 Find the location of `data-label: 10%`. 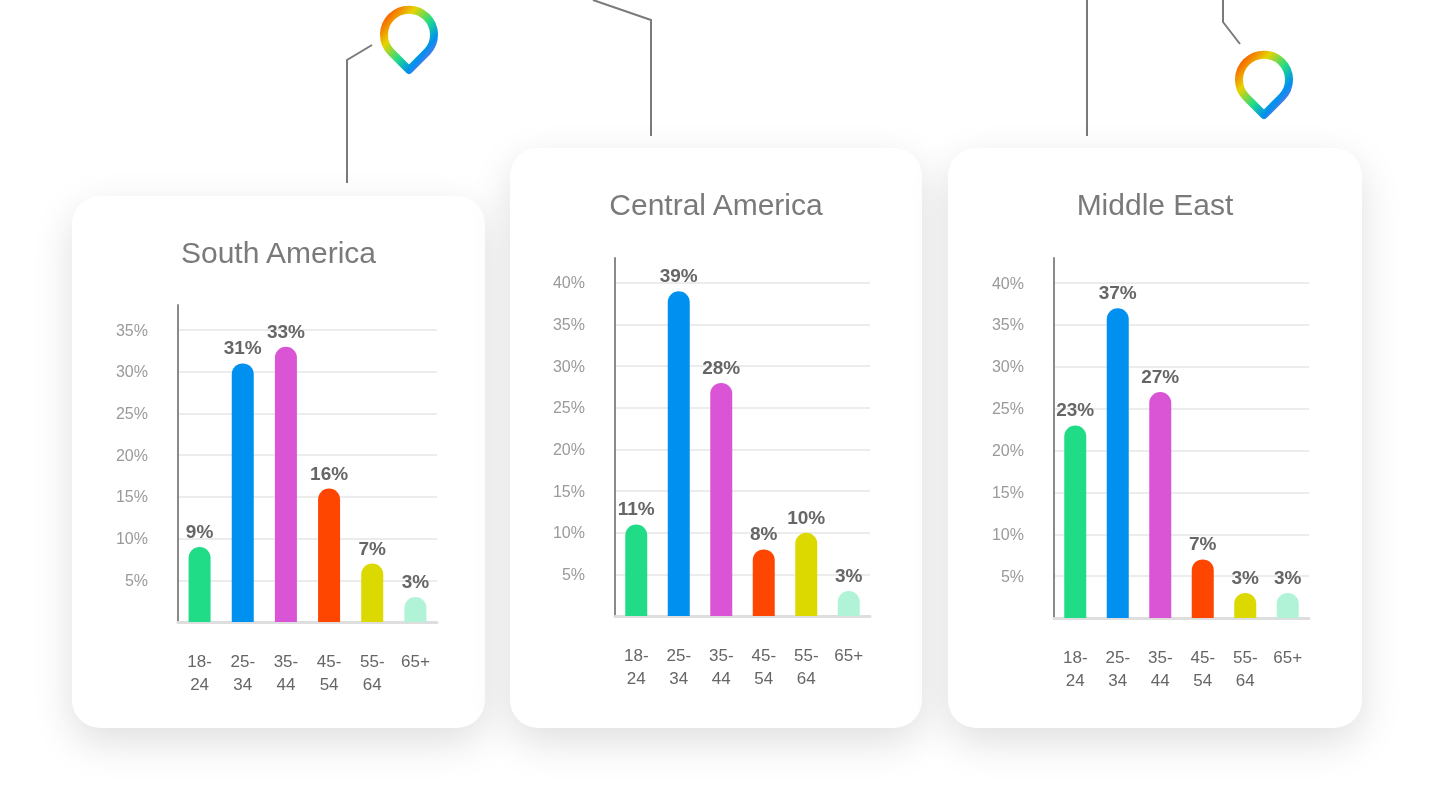

data-label: 10% is located at coordinates (806, 517).